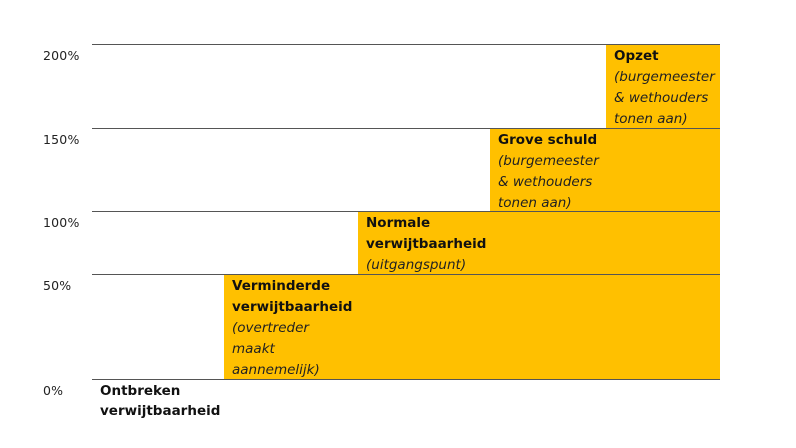  I want to click on y-tick-label: 200%, so click(61, 55).